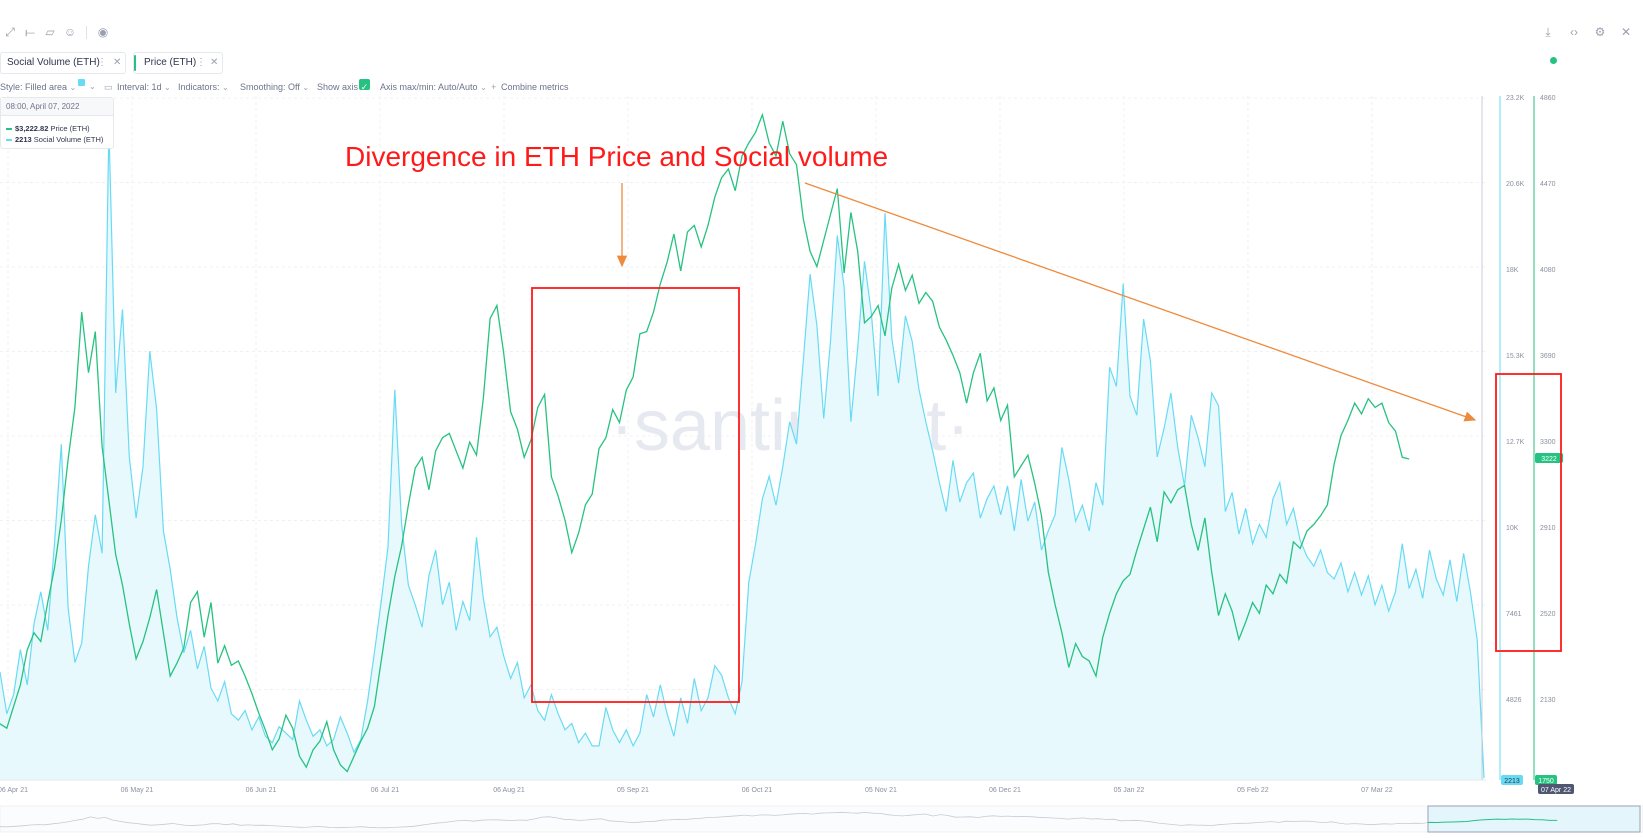 This screenshot has width=1643, height=838. I want to click on metric-tab-label: Social Volume (ETH), so click(53, 62).